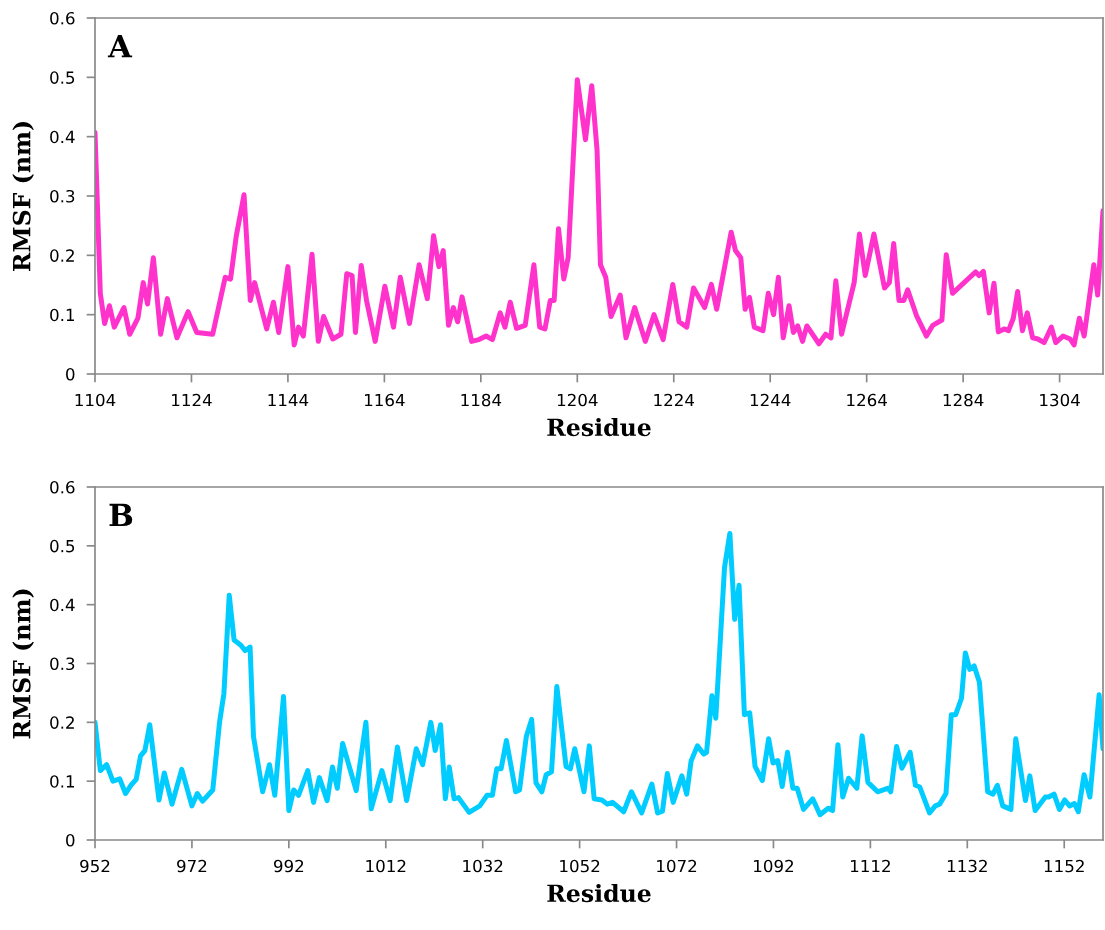 This screenshot has height=930, width=1105. What do you see at coordinates (1060, 400) in the screenshot?
I see `x-tick-label: 1304` at bounding box center [1060, 400].